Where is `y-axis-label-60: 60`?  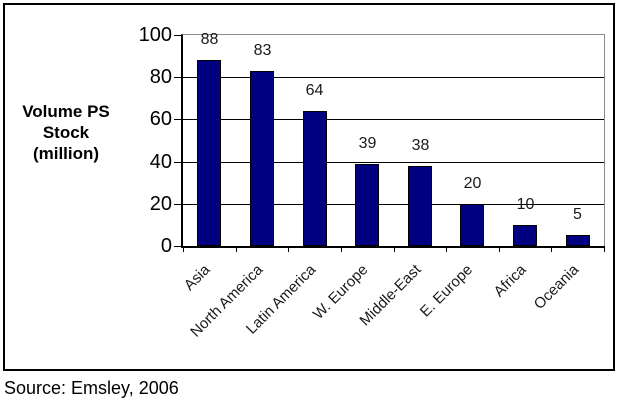 y-axis-label-60: 60 is located at coordinates (160, 119).